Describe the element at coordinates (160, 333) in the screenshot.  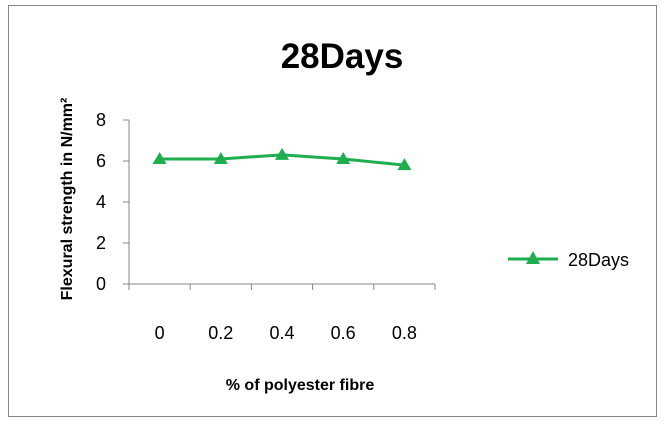
I see `x-tick-label: 0` at that location.